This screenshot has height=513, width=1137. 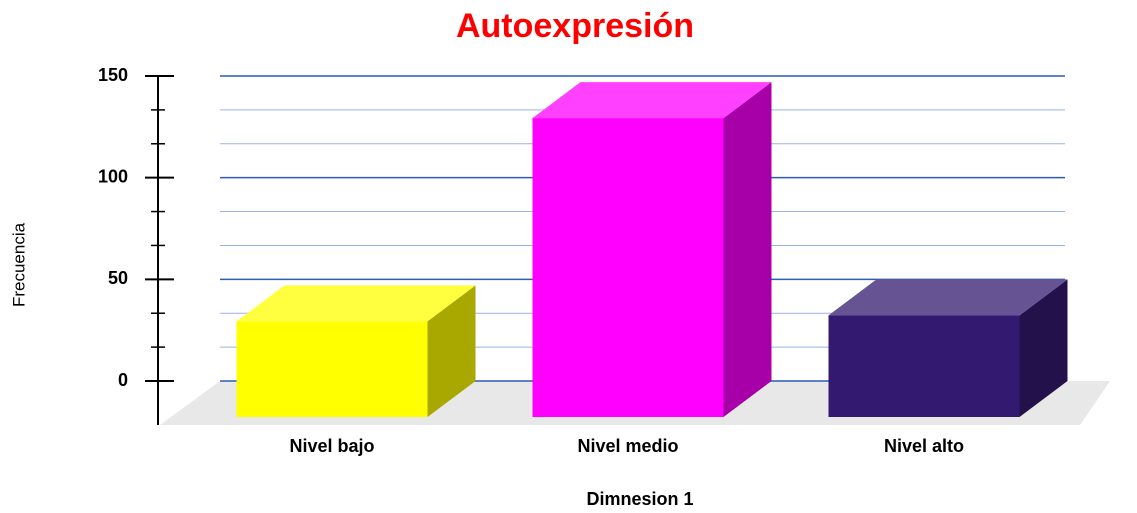 I want to click on x-tick-label: Nivel bajo, so click(x=331, y=446).